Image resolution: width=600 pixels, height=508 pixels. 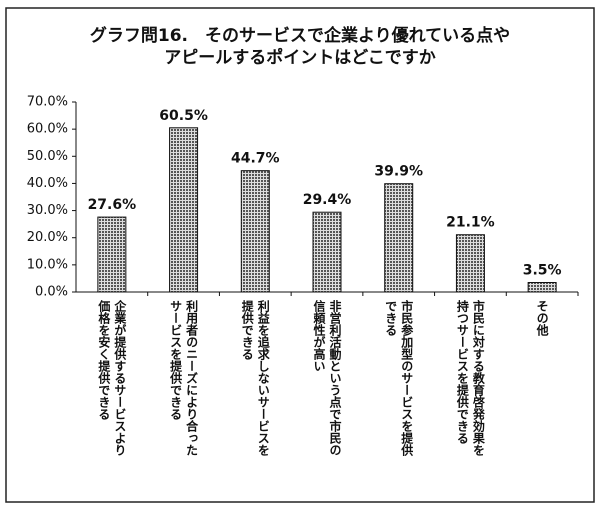 I want to click on x-tick-label: 非営利活動という点で市民の信頼性が高い, so click(x=327, y=378).